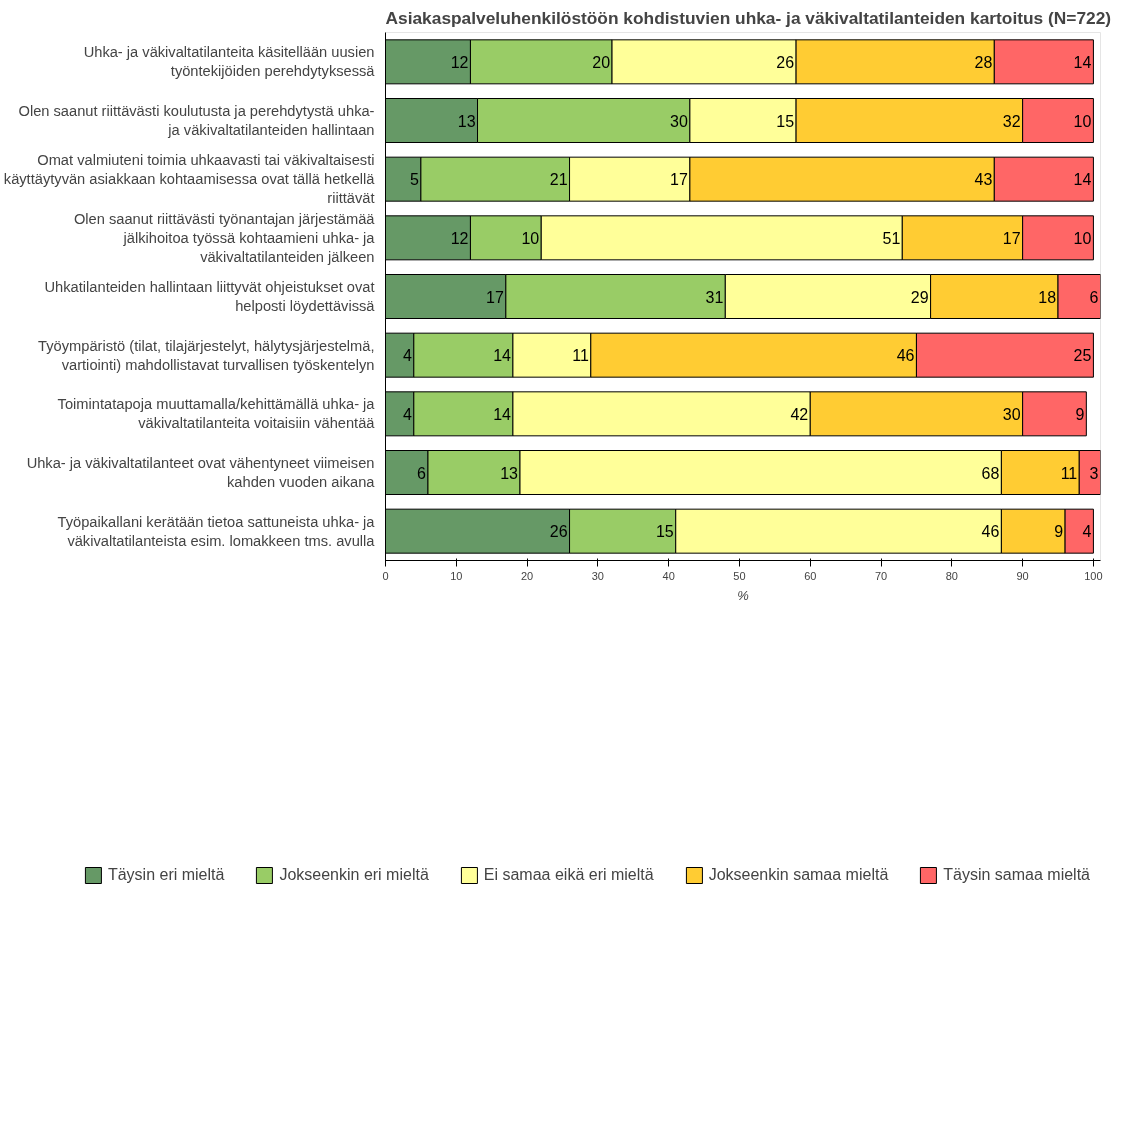 The height and width of the screenshot is (1133, 1136). Describe the element at coordinates (210, 296) in the screenshot. I see `y-tick-label: Uhkatilanteiden hallintaan liittyvät ohjeistukset ovat helposti löydettävissä` at that location.